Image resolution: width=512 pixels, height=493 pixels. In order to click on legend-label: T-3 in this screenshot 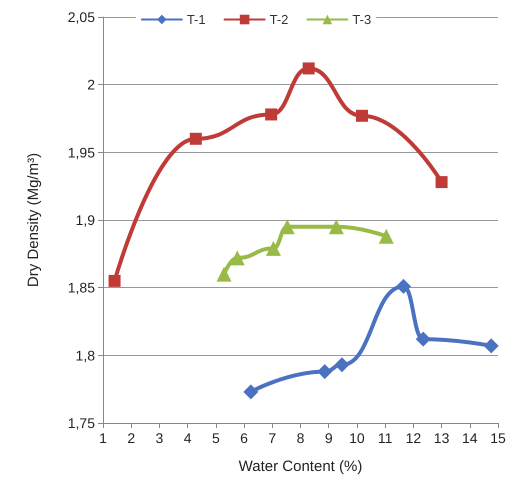, I will do `click(362, 19)`.